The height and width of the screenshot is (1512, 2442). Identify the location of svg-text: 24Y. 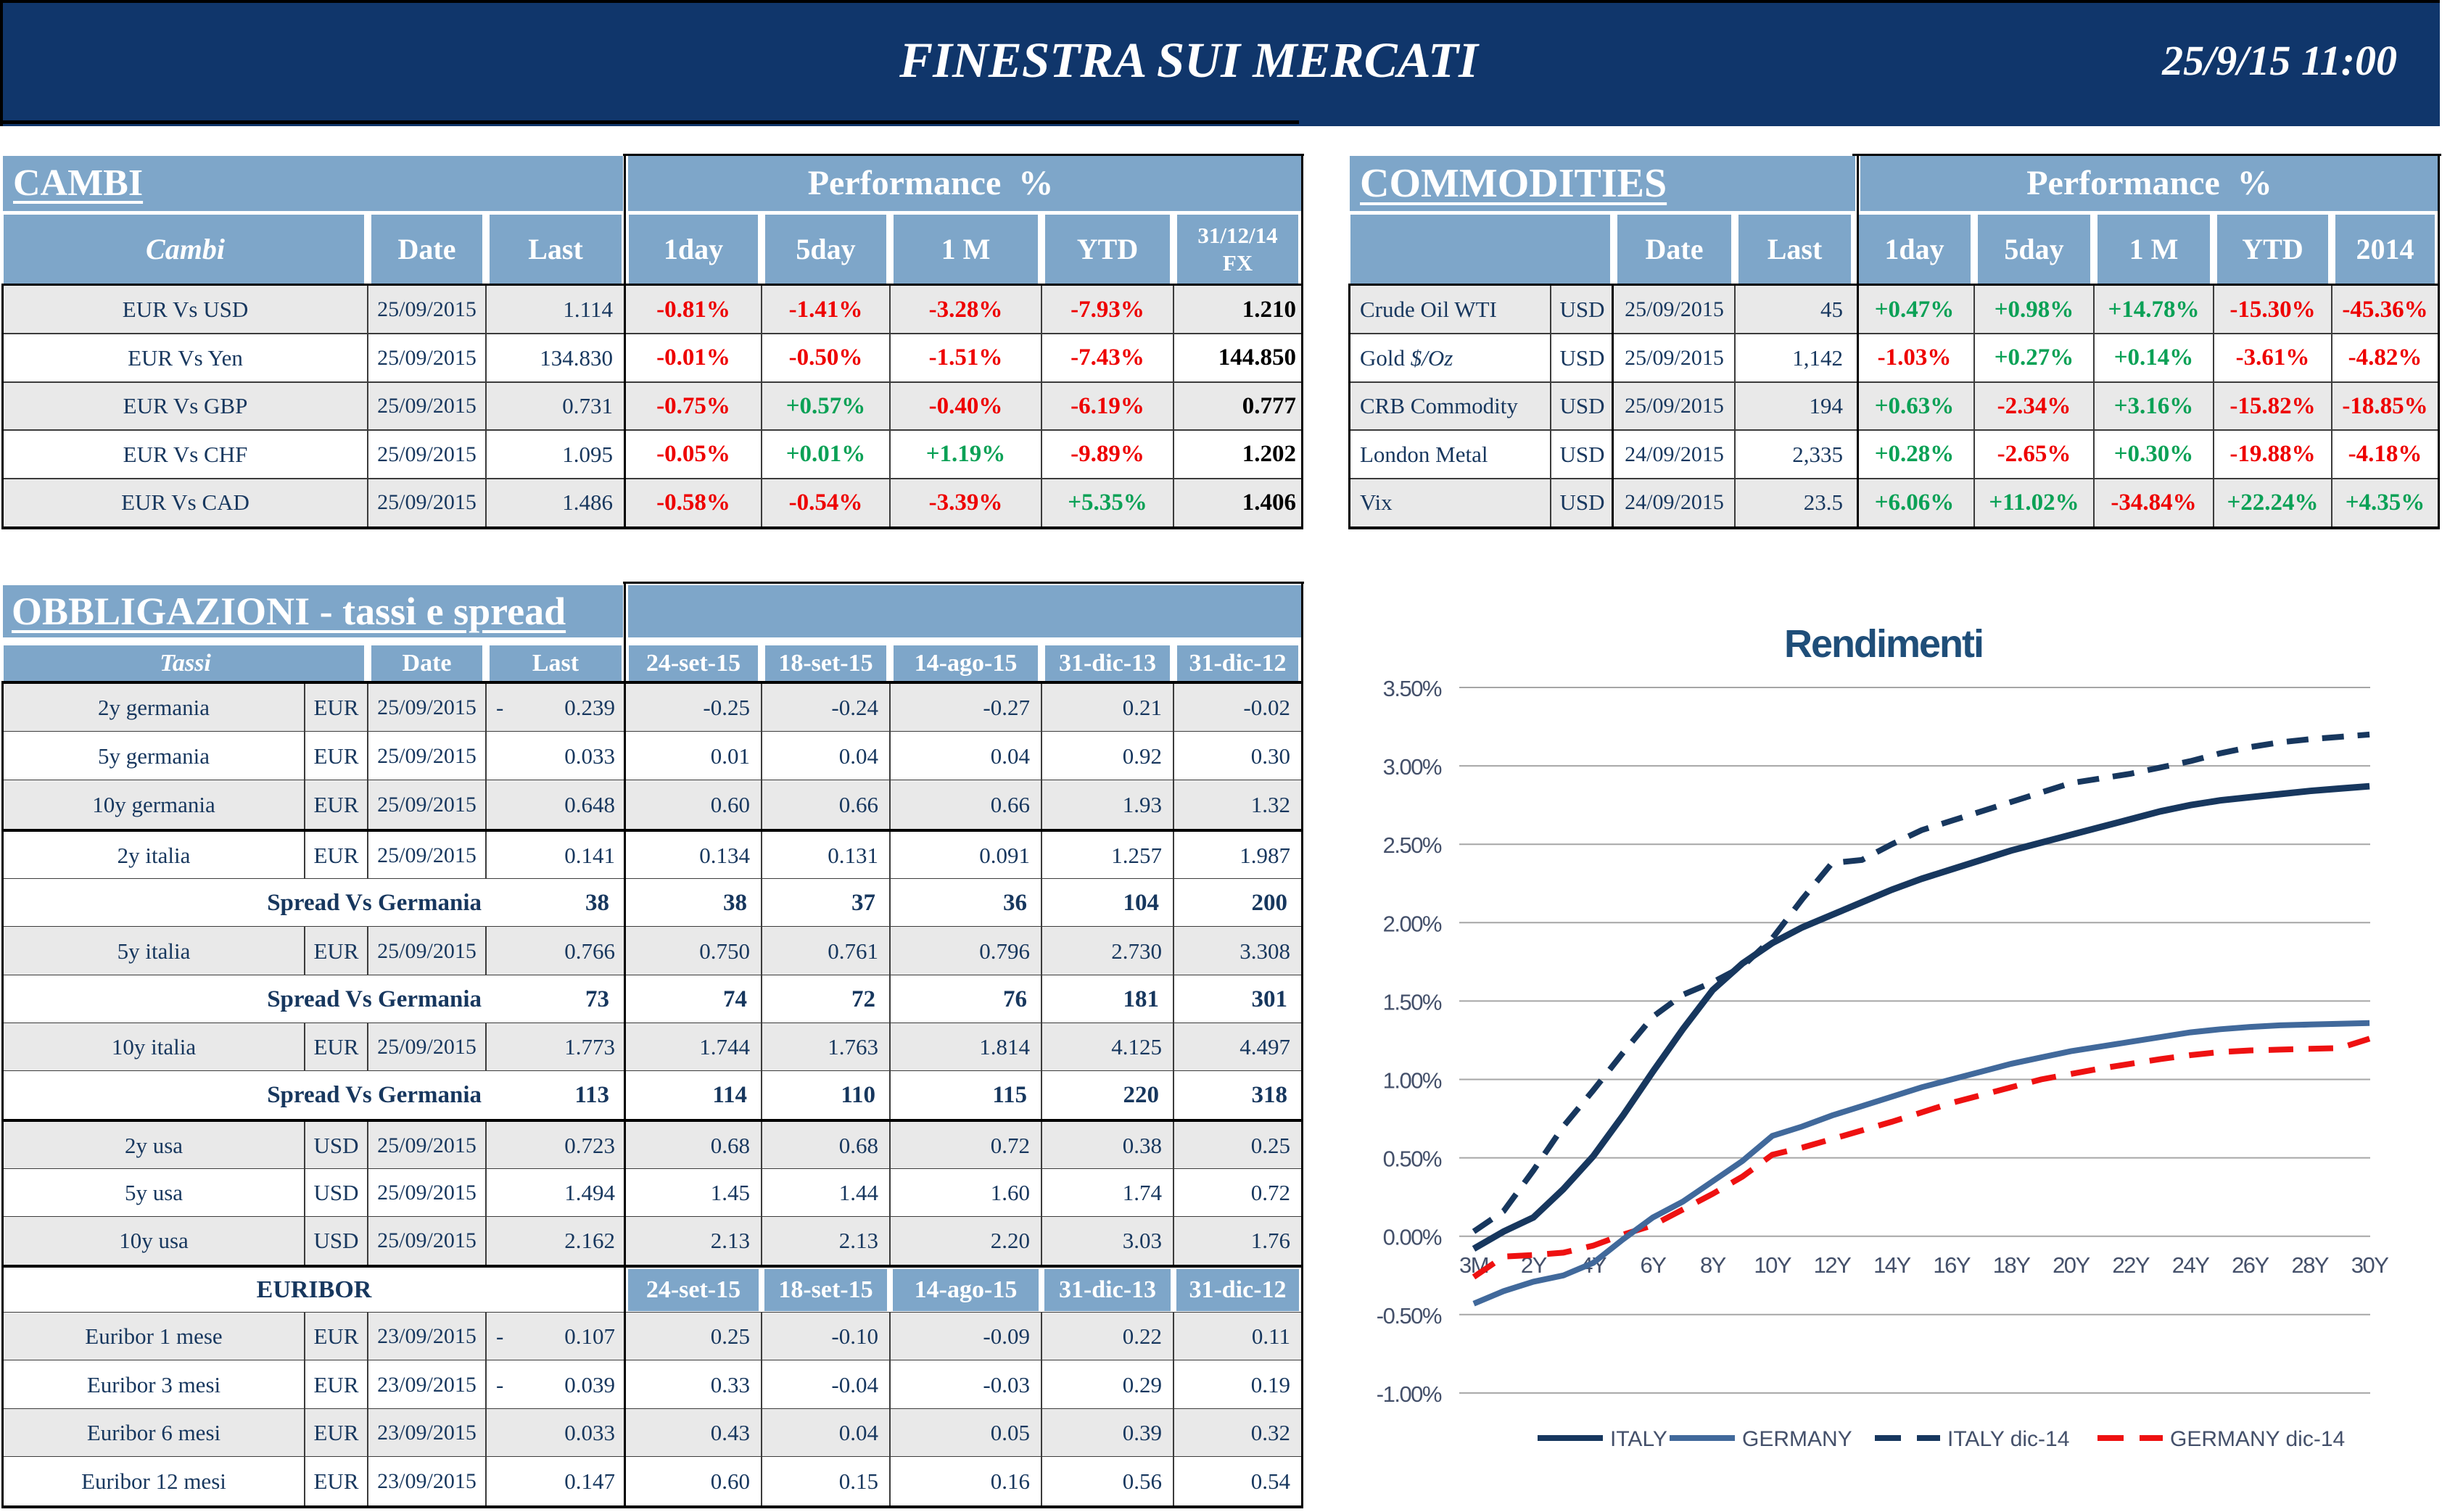
(2190, 1265).